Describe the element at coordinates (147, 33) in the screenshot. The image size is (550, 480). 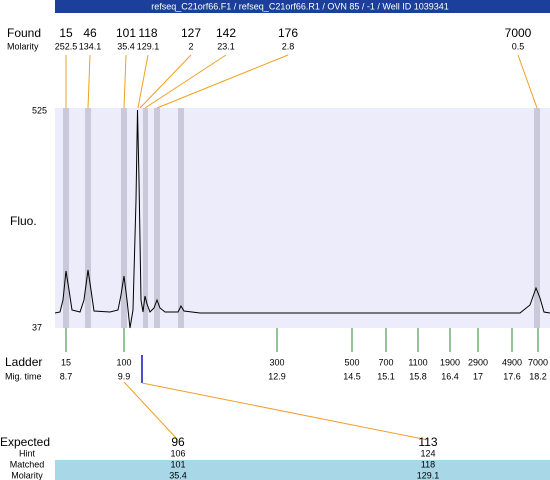
I see `found-size: 118` at that location.